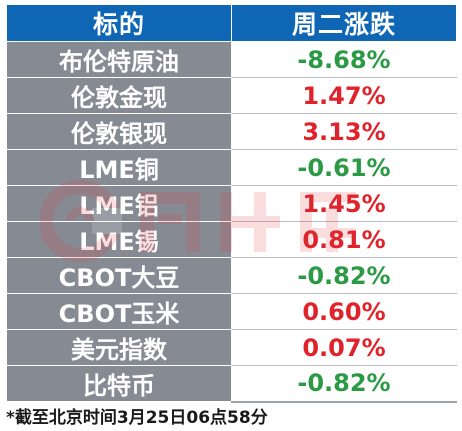 This screenshot has height=431, width=462. What do you see at coordinates (119, 95) in the screenshot?
I see `asset-name: 伦敦金现` at bounding box center [119, 95].